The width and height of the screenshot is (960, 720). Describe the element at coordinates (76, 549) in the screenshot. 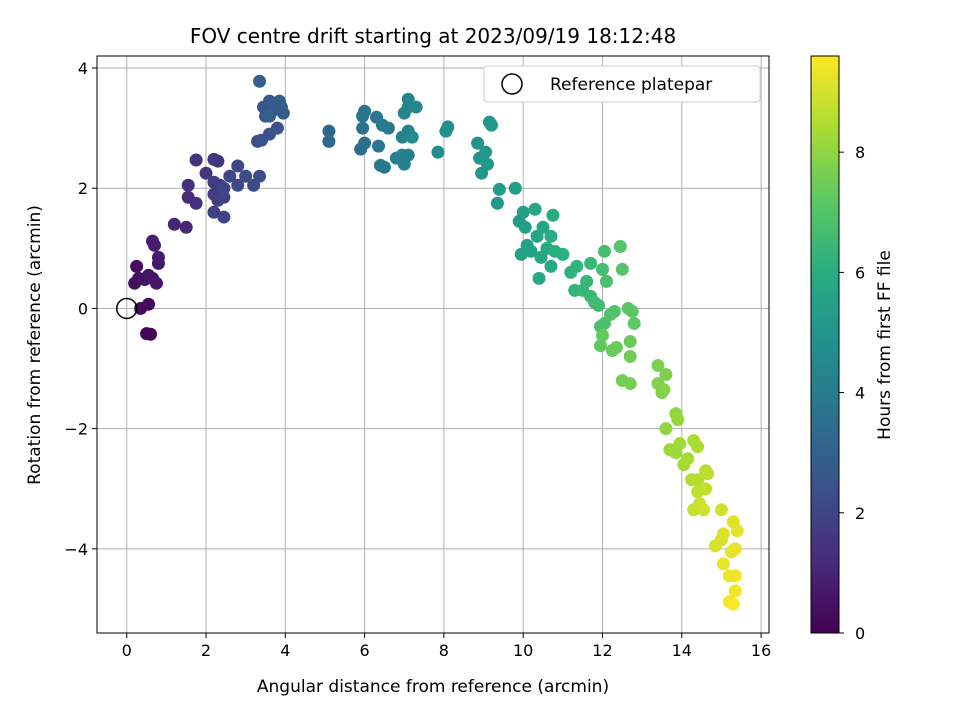

I see `y-tick-label: −4` at that location.